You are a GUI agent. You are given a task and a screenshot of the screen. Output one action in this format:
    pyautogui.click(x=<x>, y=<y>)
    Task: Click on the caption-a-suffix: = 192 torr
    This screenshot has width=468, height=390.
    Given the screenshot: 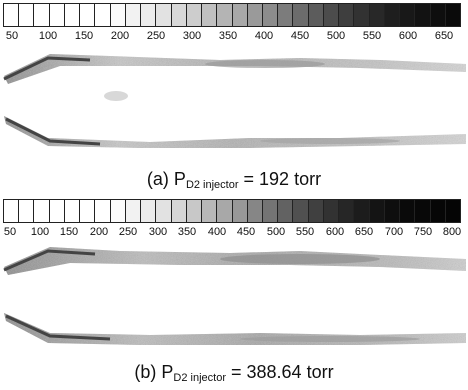 What is the action you would take?
    pyautogui.click(x=280, y=179)
    